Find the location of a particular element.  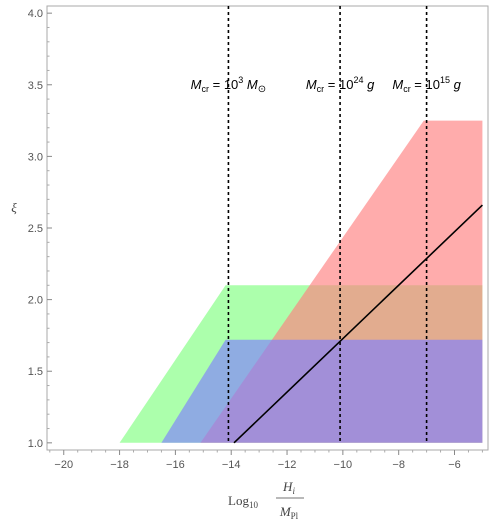

mass-annotation-2: Mcr = 1024 g is located at coordinates (340, 84).